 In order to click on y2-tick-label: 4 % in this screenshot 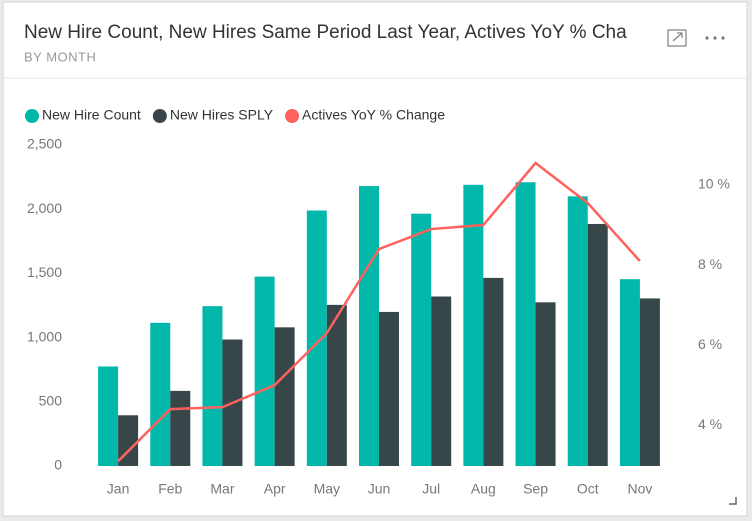, I will do `click(710, 424)`.